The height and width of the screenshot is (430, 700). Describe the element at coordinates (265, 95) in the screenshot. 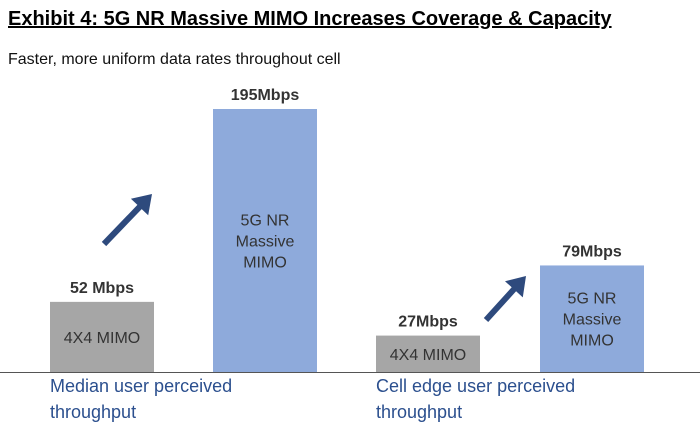

I see `data-label: 195Mbps` at that location.